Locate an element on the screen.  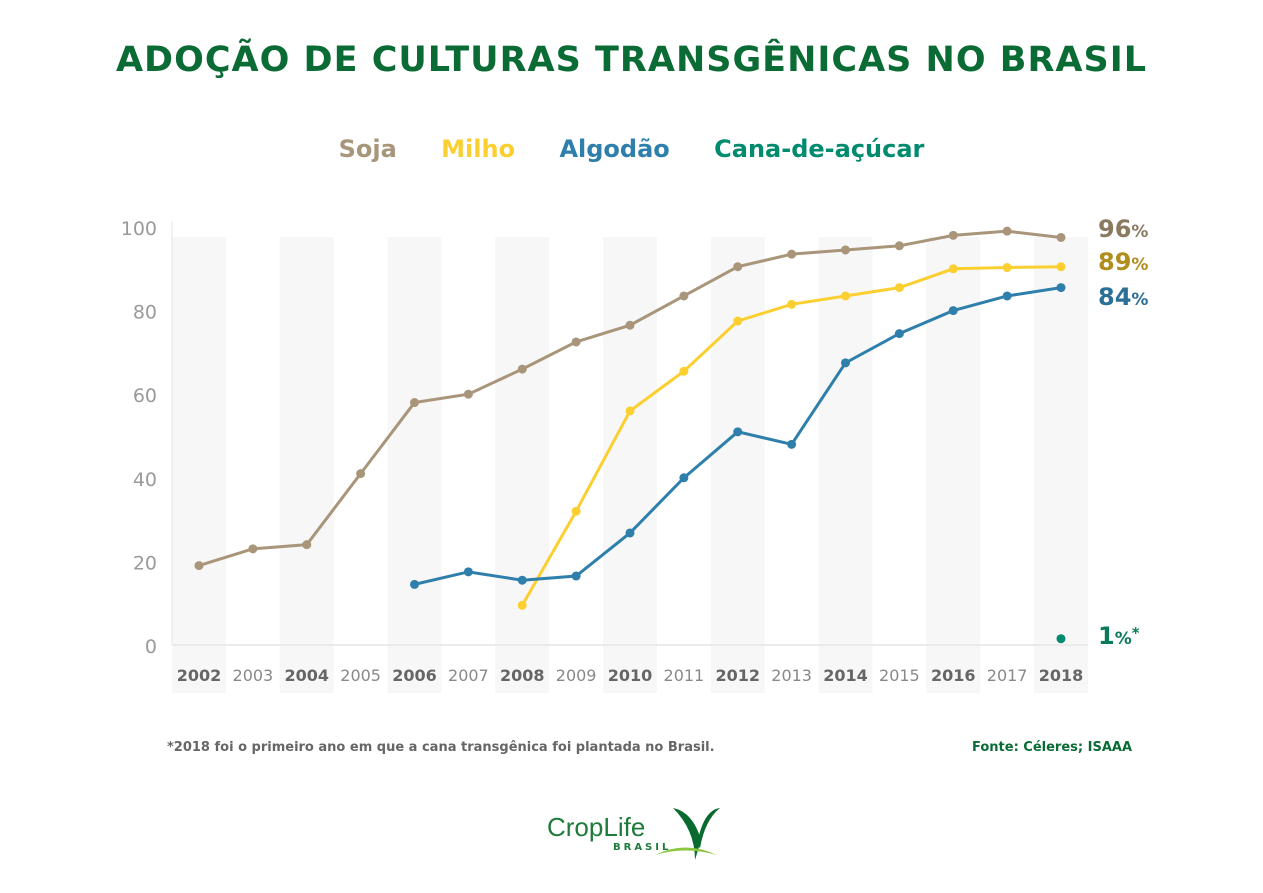
end-label-0: 96% is located at coordinates (1123, 229).